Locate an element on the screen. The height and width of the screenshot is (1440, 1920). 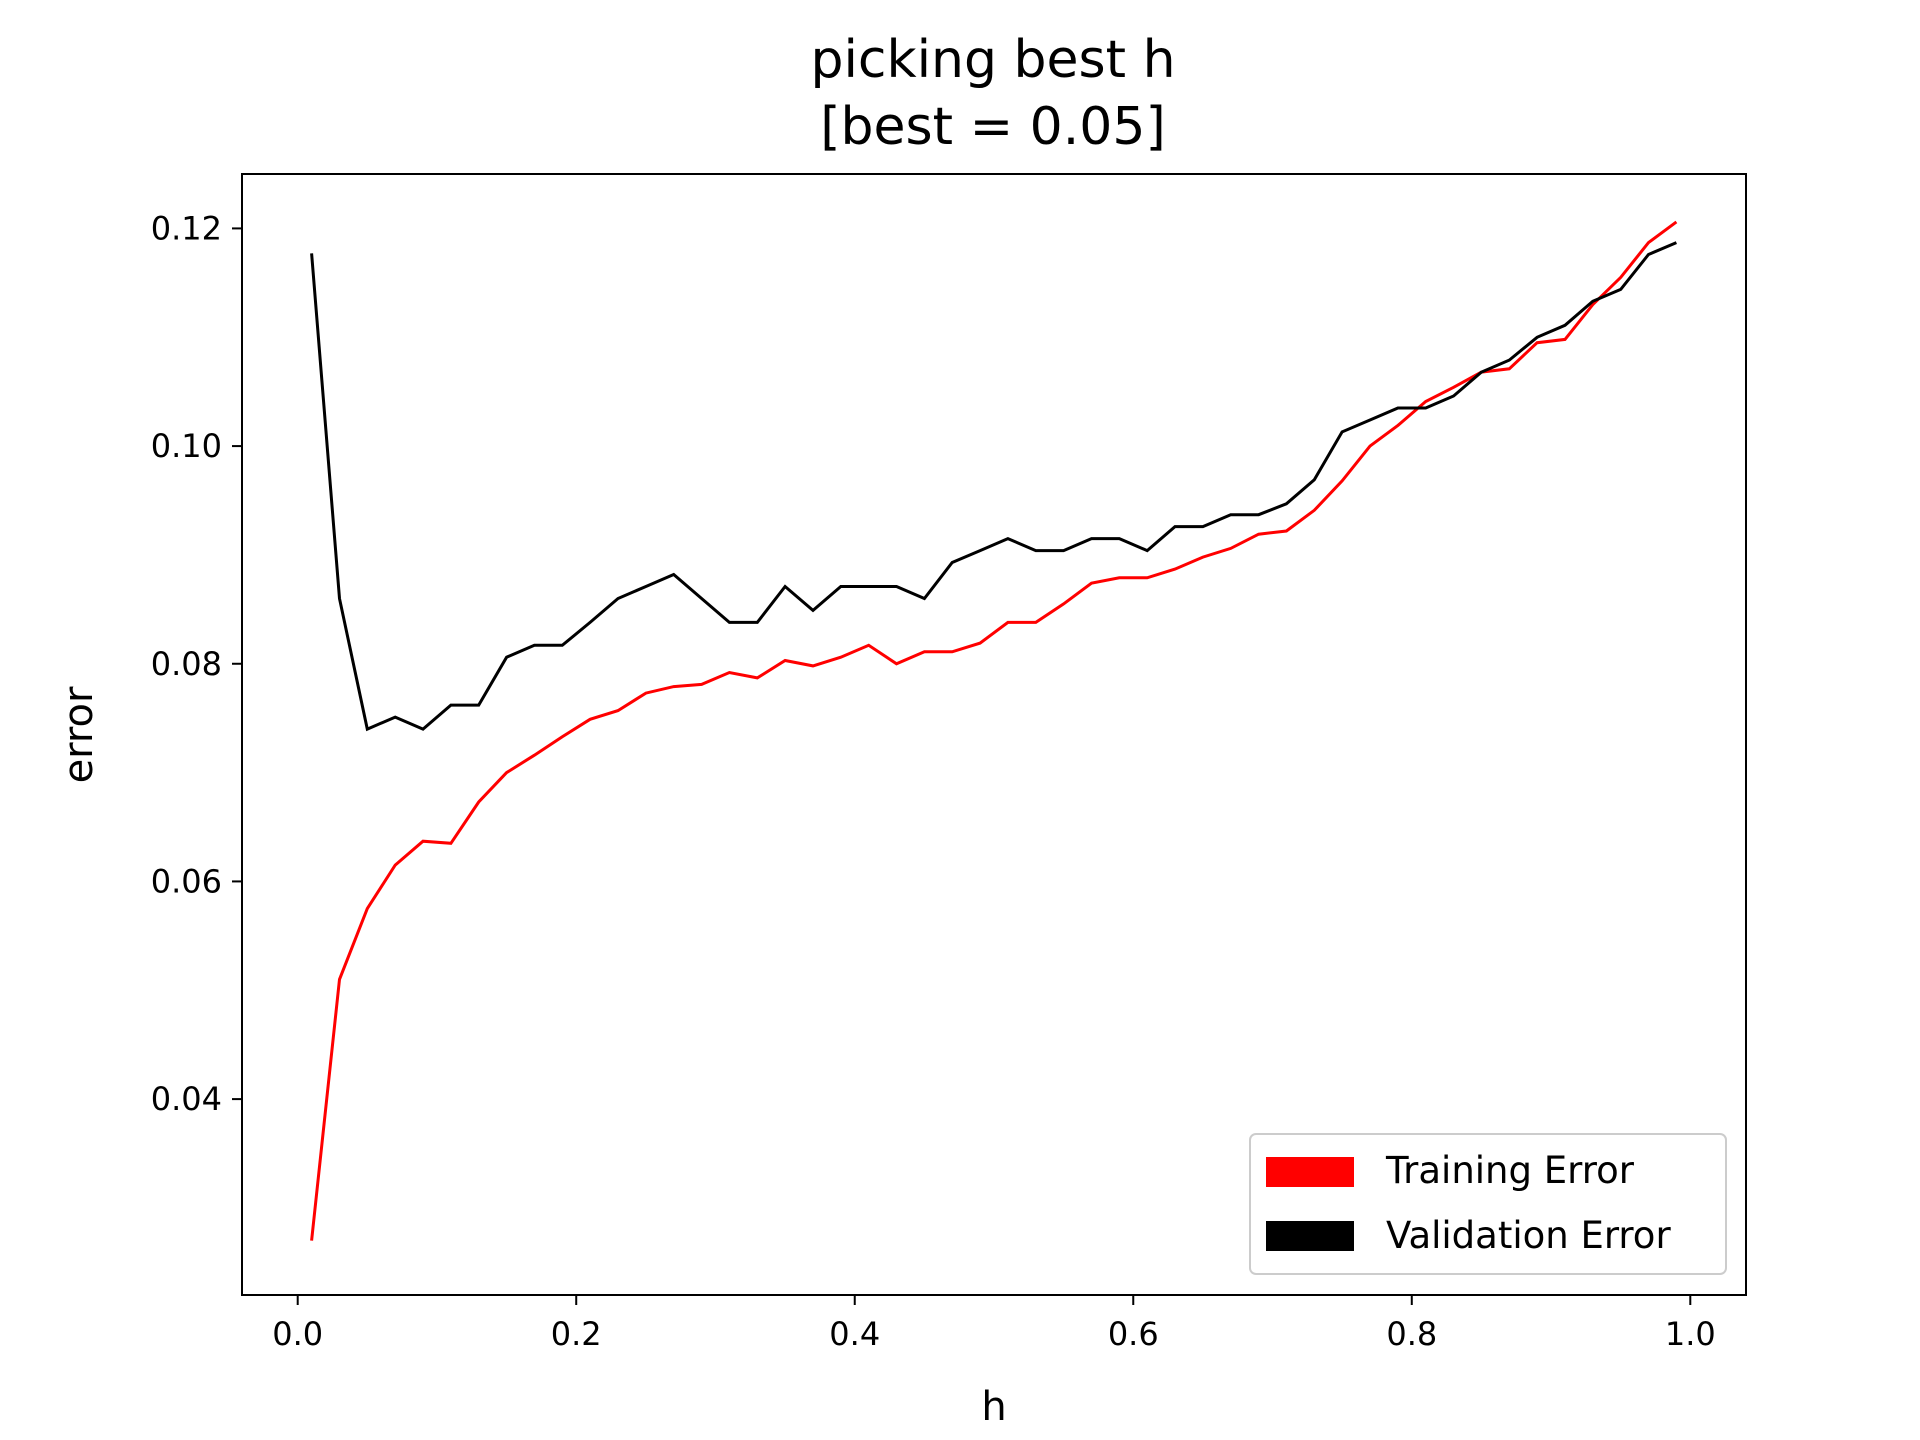
legend-label-training: Training Error is located at coordinates (1510, 1170).